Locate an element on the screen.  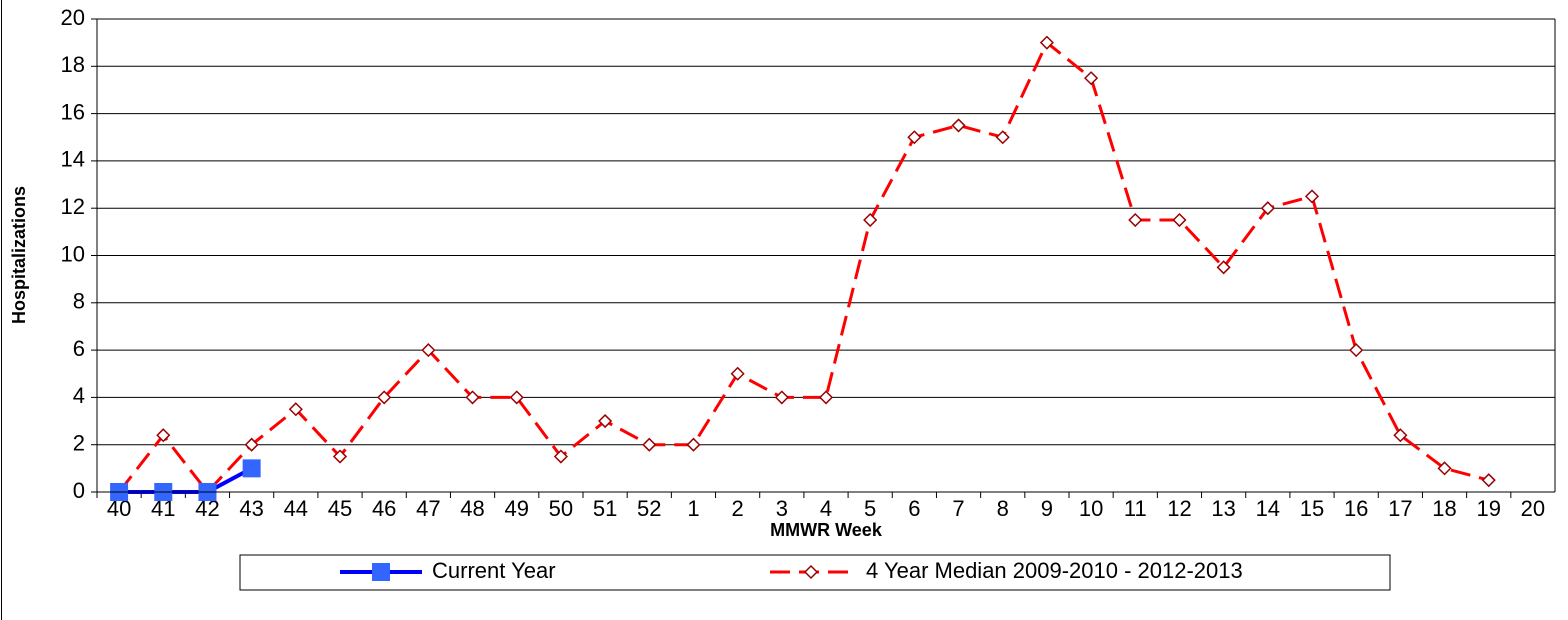
legend-label: Current Year is located at coordinates (494, 570).